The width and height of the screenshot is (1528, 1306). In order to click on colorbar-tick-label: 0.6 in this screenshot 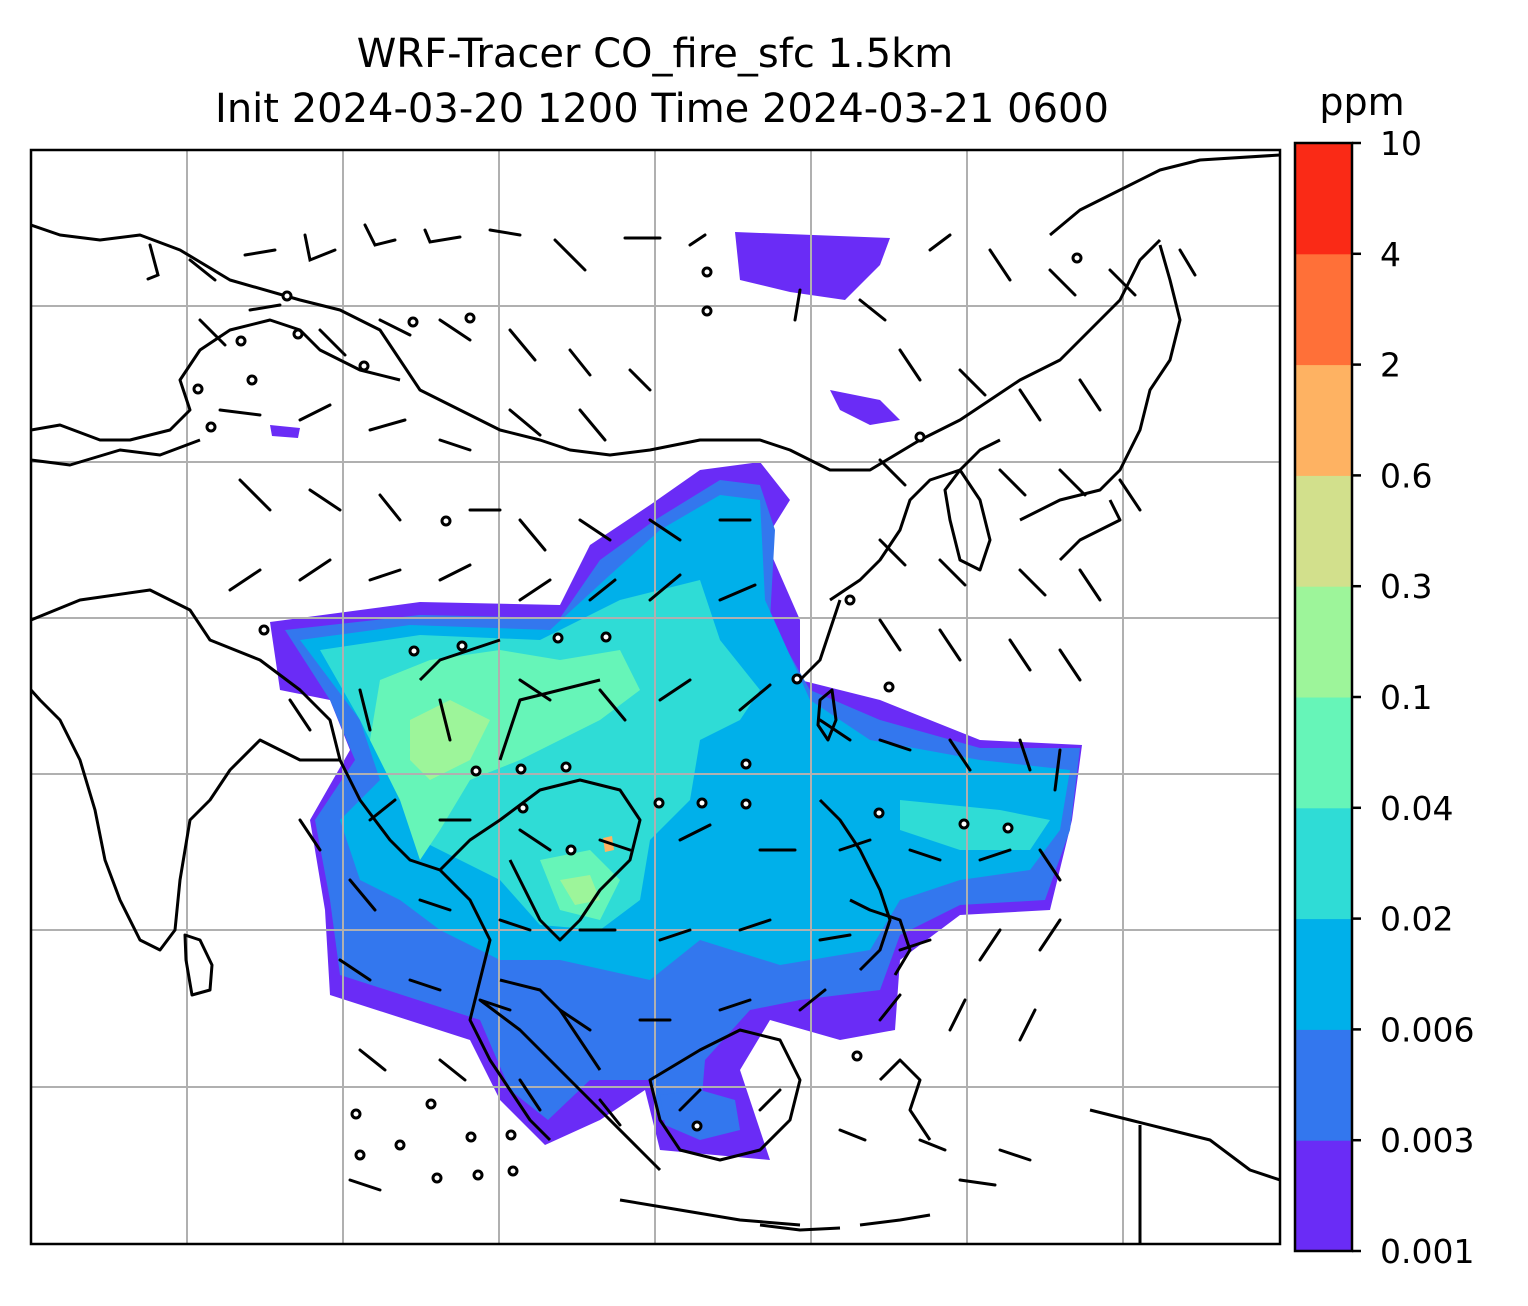, I will do `click(1406, 475)`.